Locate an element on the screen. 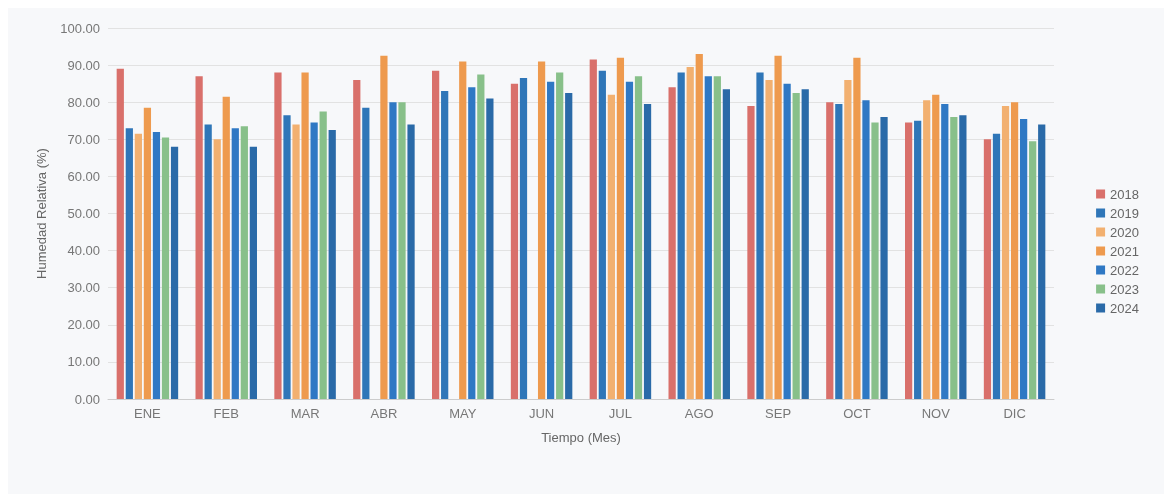 The image size is (1172, 502). x-tick-label: JUN is located at coordinates (541, 413).